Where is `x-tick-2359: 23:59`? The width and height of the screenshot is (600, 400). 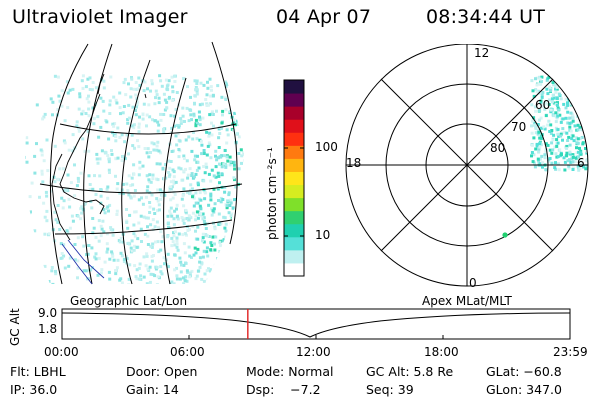
x-tick-2359: 23:59 is located at coordinates (570, 352).